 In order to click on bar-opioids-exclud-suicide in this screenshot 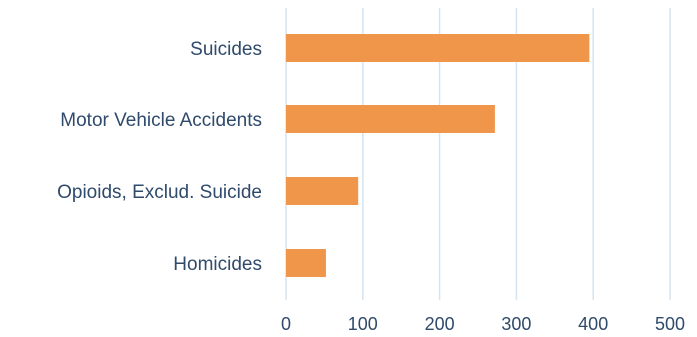, I will do `click(322, 191)`.